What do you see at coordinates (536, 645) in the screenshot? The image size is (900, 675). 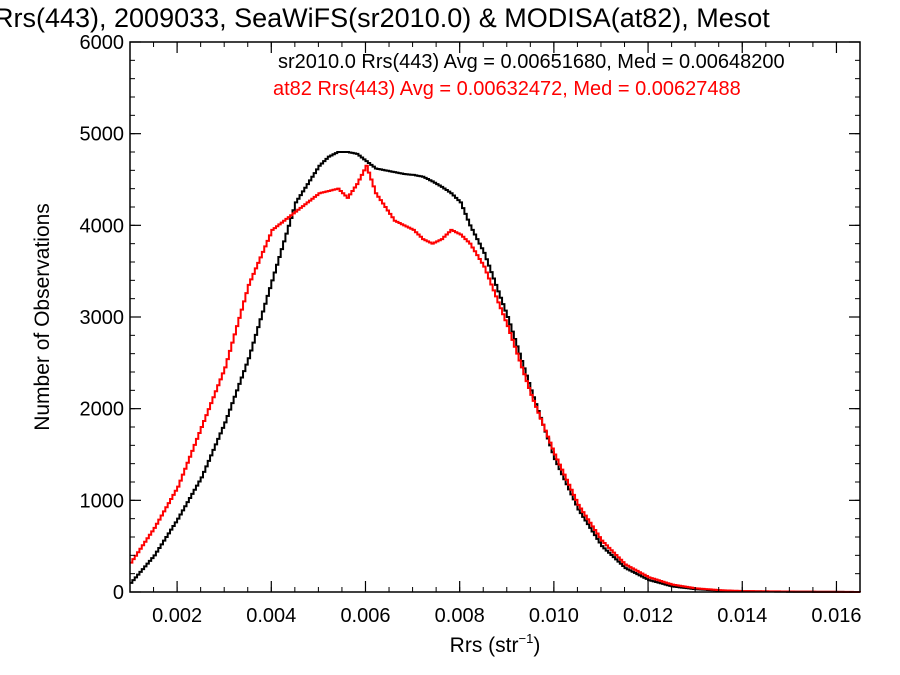 I see `x-axis-label-close: )` at bounding box center [536, 645].